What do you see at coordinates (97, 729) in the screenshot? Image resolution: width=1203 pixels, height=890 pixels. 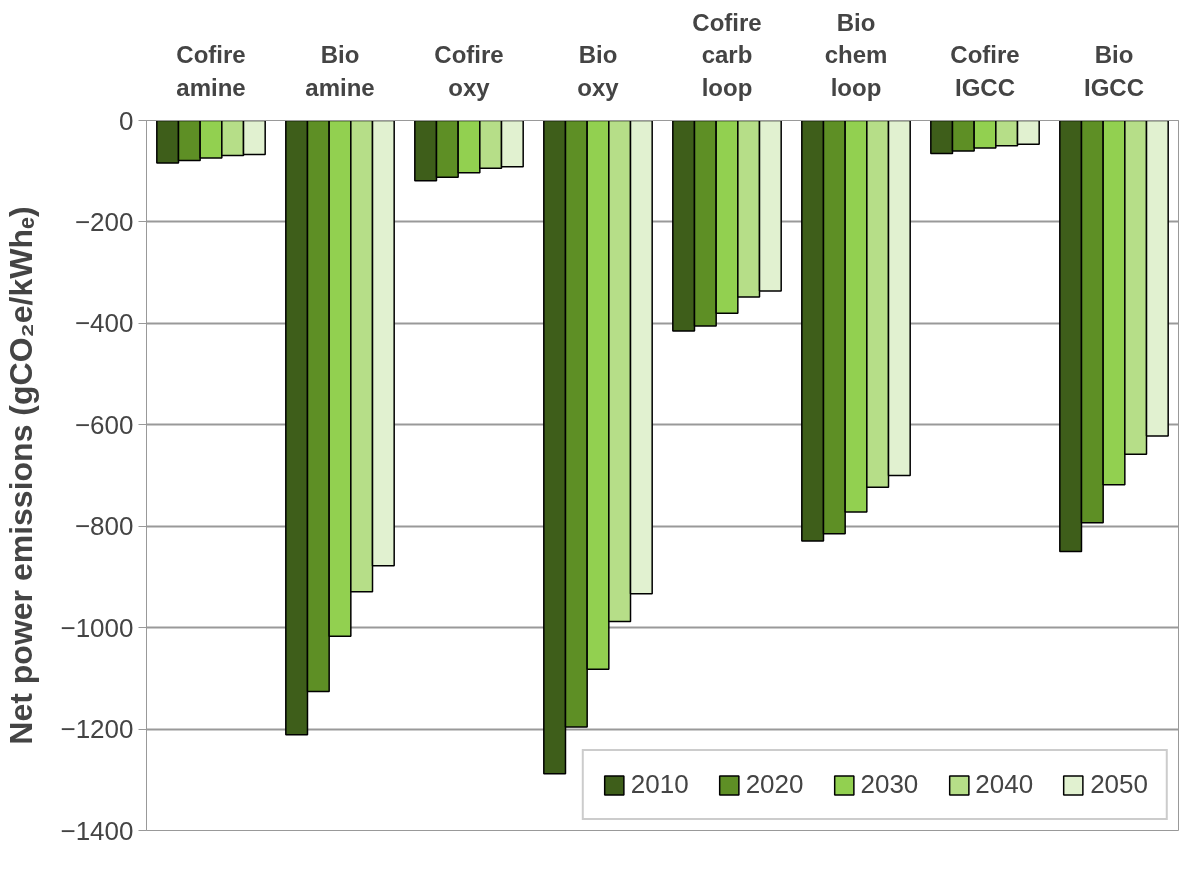 I see `y-tick-label: −1200` at bounding box center [97, 729].